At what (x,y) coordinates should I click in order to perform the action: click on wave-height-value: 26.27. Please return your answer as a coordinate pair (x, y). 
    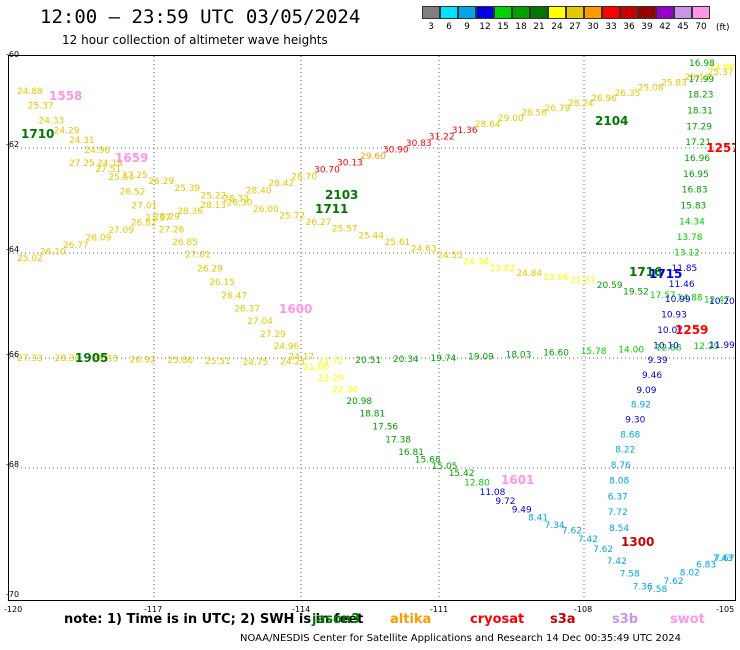
    Looking at the image, I should click on (319, 223).